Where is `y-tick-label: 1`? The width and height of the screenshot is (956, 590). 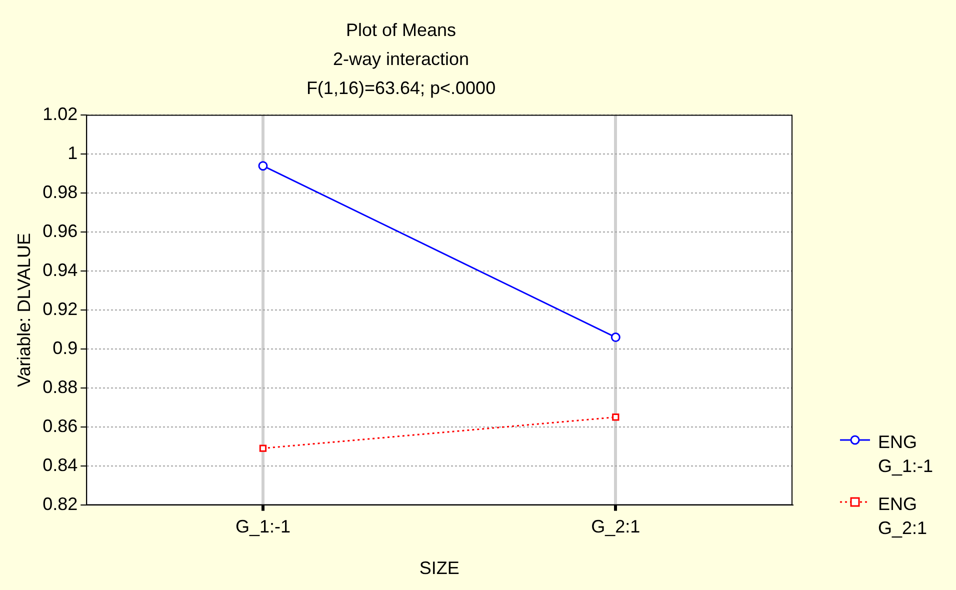
y-tick-label: 1 is located at coordinates (73, 153).